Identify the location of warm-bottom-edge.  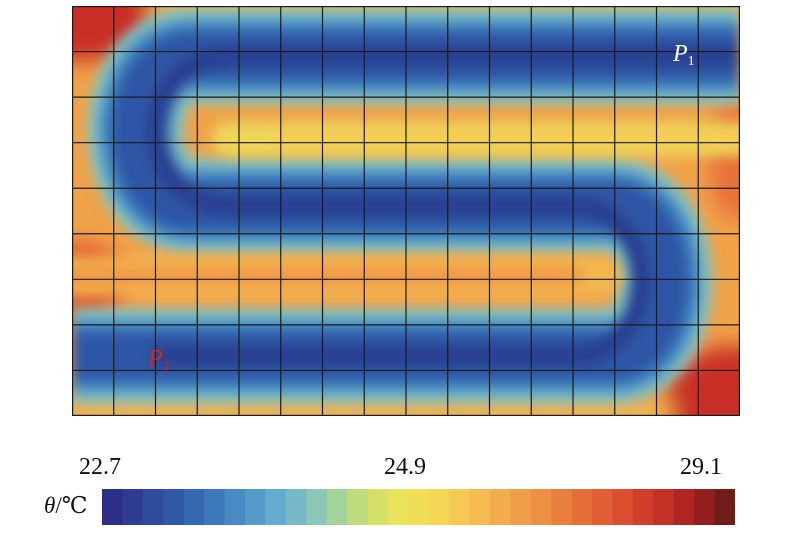
(372, 408).